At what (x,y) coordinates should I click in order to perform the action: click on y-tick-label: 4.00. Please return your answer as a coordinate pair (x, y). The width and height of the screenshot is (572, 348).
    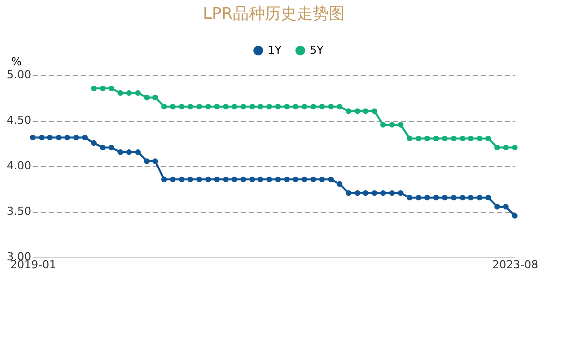
    Looking at the image, I should click on (19, 166).